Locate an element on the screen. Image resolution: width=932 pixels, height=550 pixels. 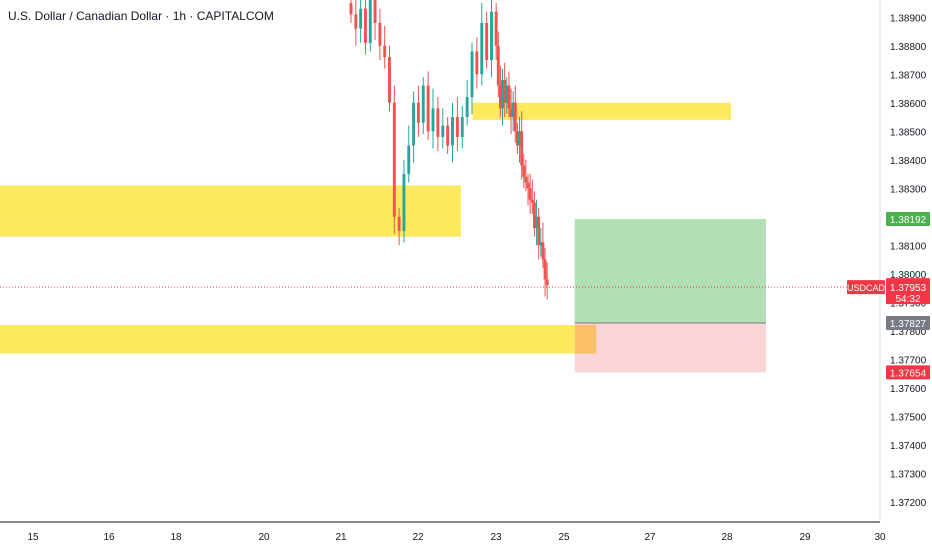
entry-tag: 1.37827 is located at coordinates (908, 323).